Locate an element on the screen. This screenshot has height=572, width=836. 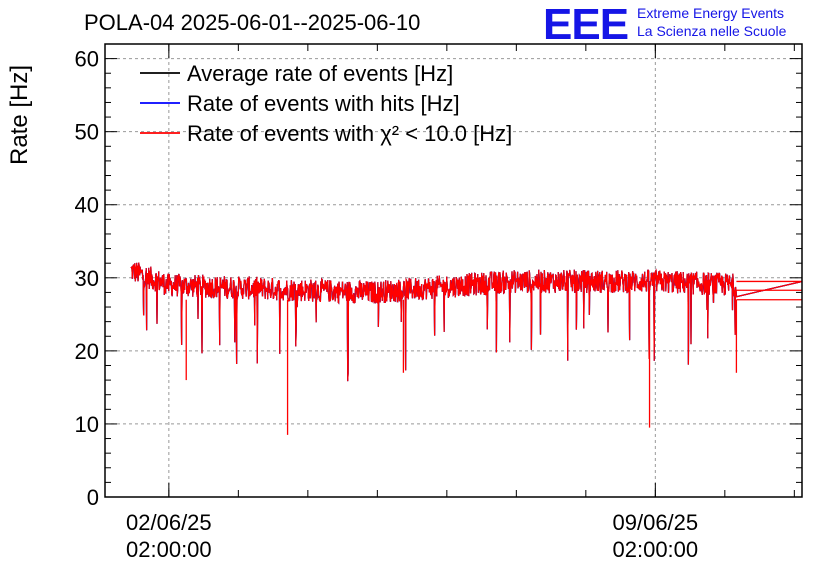
y-tick-label: 20 is located at coordinates (87, 351).